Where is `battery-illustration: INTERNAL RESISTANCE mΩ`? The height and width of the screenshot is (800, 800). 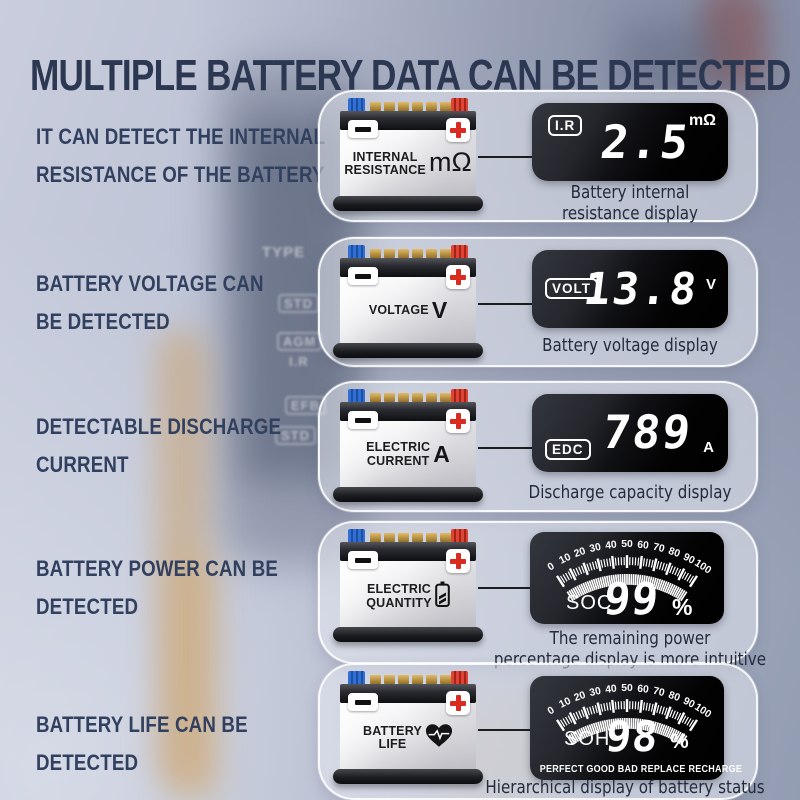
battery-illustration: INTERNAL RESISTANCE mΩ is located at coordinates (408, 154).